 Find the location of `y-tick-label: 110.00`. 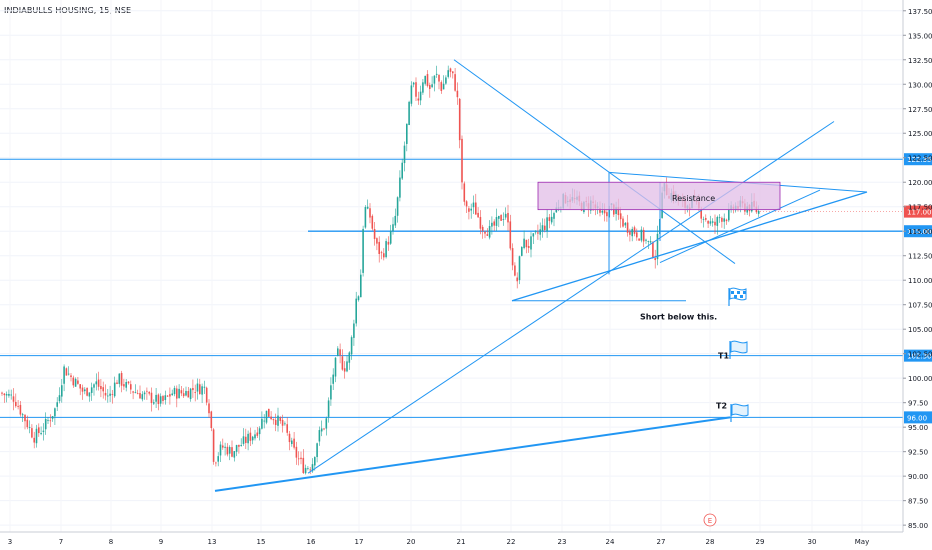

y-tick-label: 110.00 is located at coordinates (920, 281).